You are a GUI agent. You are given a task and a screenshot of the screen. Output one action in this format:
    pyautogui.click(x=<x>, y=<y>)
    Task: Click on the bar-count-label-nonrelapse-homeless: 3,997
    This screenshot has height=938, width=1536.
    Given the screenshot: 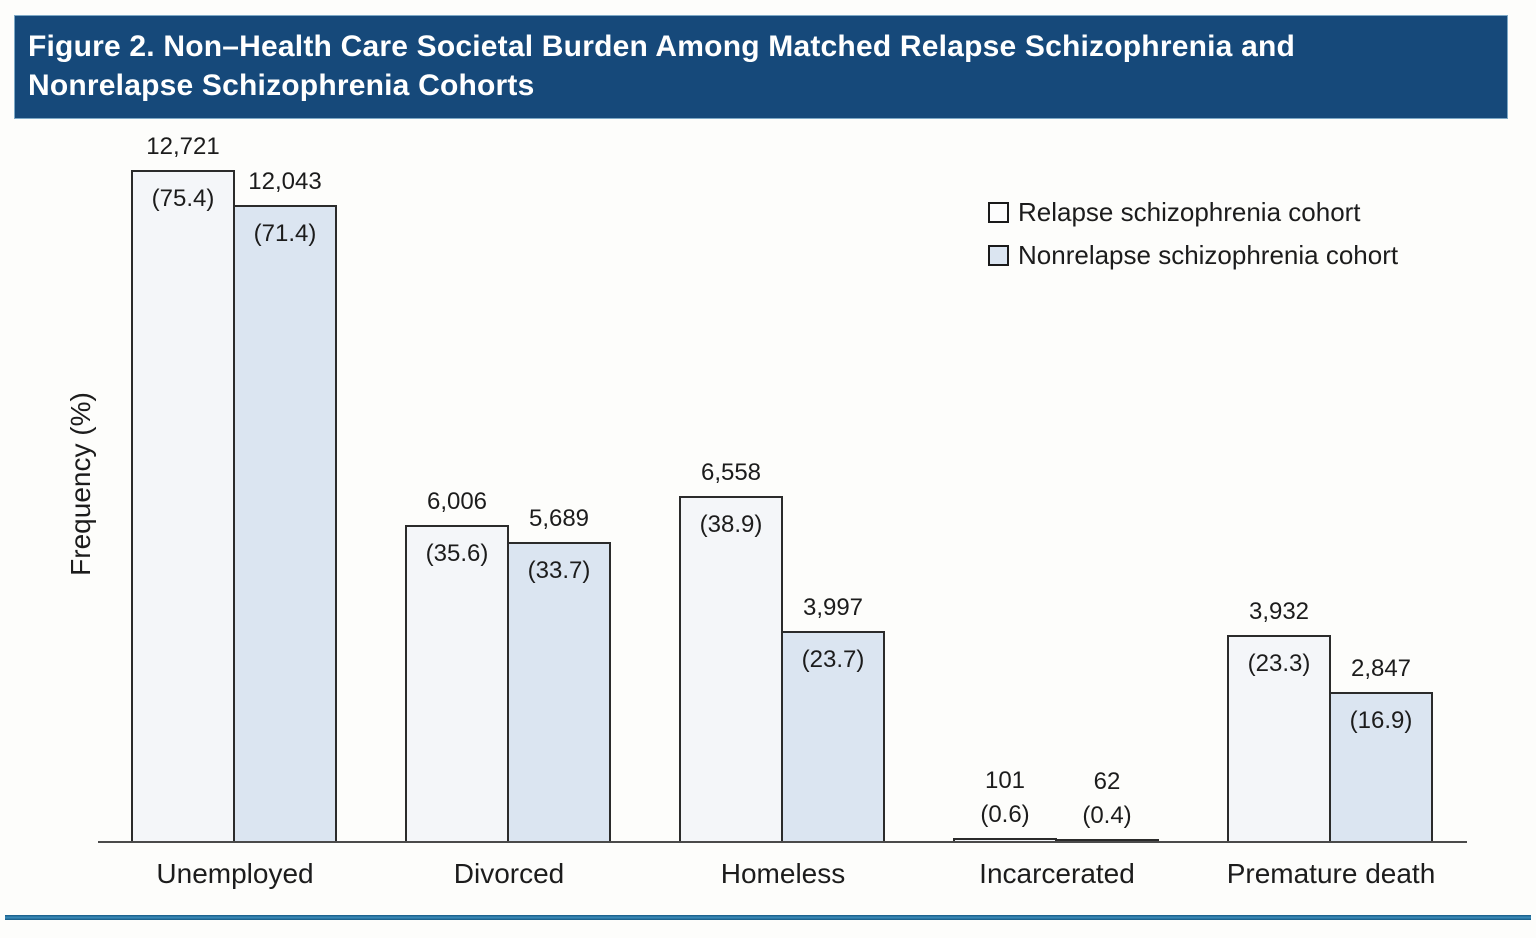 What is the action you would take?
    pyautogui.click(x=833, y=608)
    